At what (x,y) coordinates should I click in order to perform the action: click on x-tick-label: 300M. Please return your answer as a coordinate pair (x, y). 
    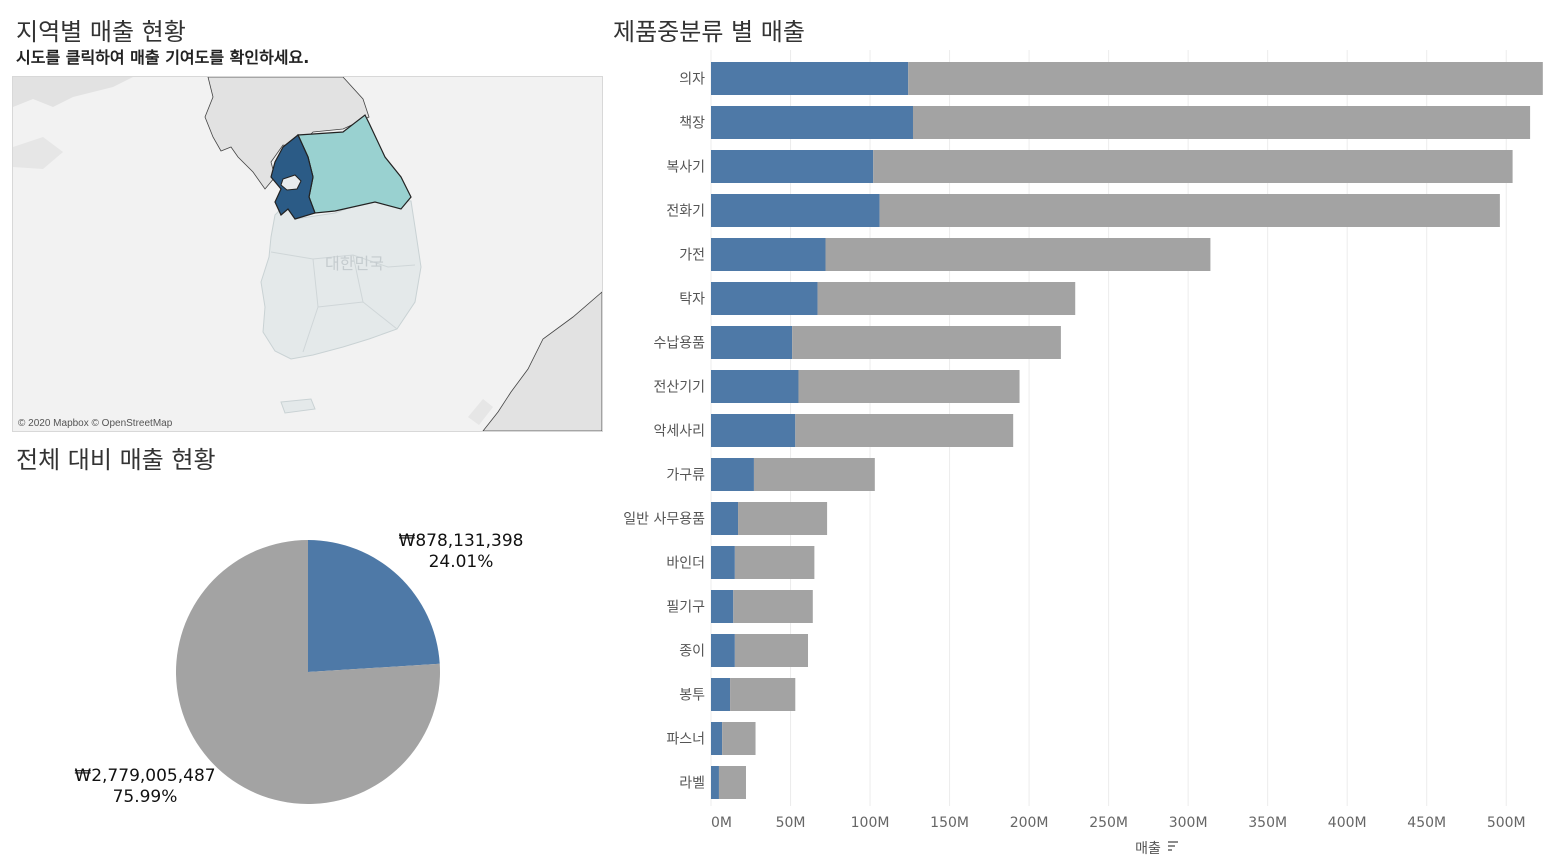
    Looking at the image, I should click on (1188, 823).